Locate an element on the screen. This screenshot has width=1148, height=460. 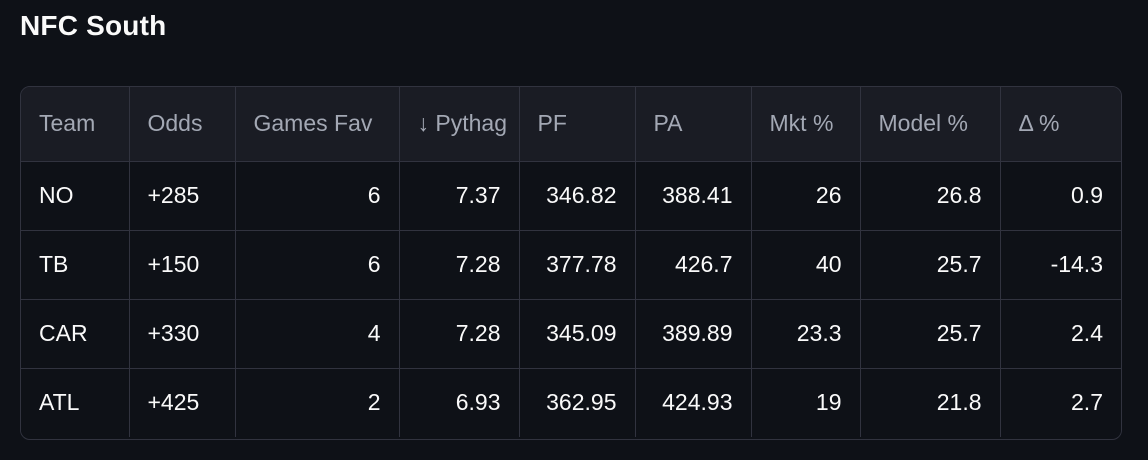
table-cell: 426.7 is located at coordinates (693, 265).